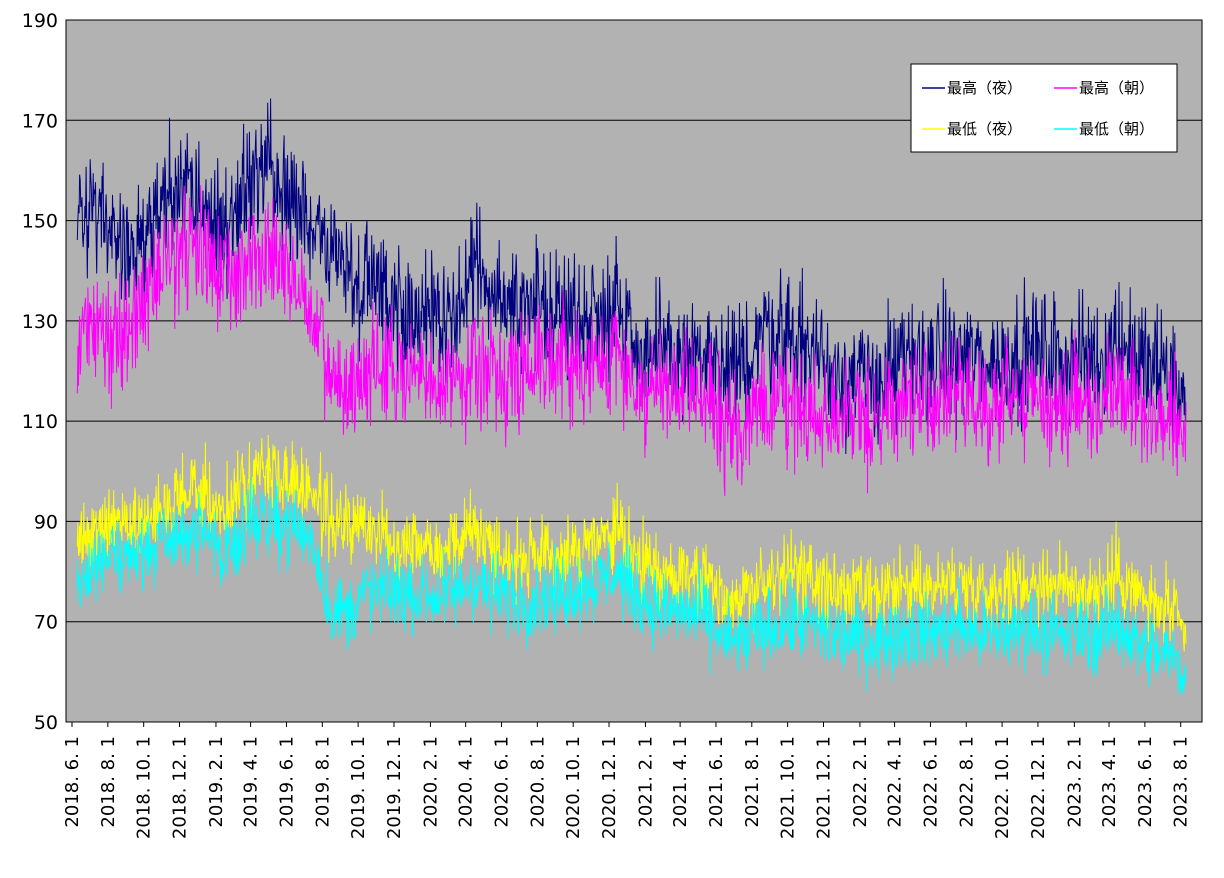 Image resolution: width=1224 pixels, height=878 pixels. What do you see at coordinates (251, 782) in the screenshot?
I see `x-tick-label-5: 2019. 4. 1` at bounding box center [251, 782].